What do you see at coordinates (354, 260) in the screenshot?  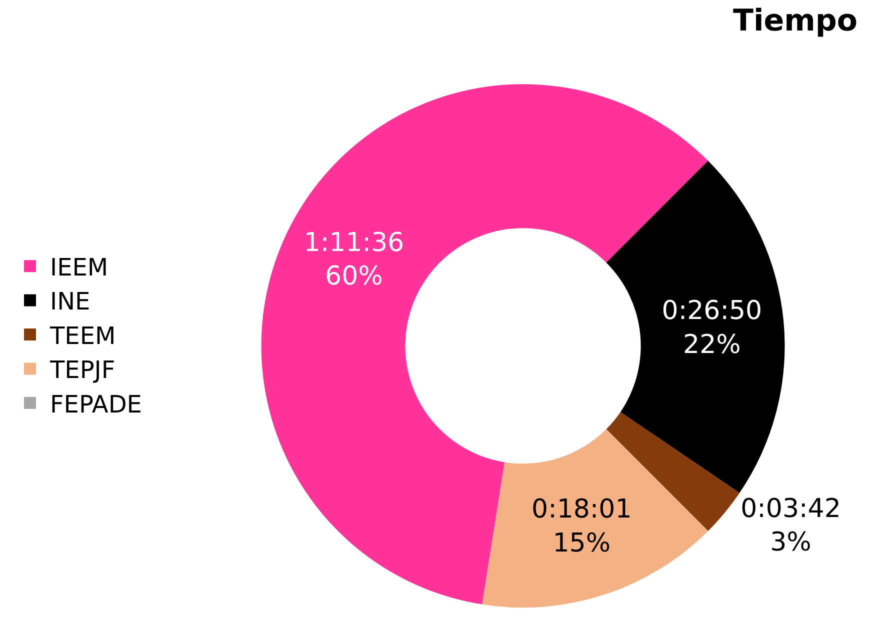 I see `data-label: 1:11:36 60%` at bounding box center [354, 260].